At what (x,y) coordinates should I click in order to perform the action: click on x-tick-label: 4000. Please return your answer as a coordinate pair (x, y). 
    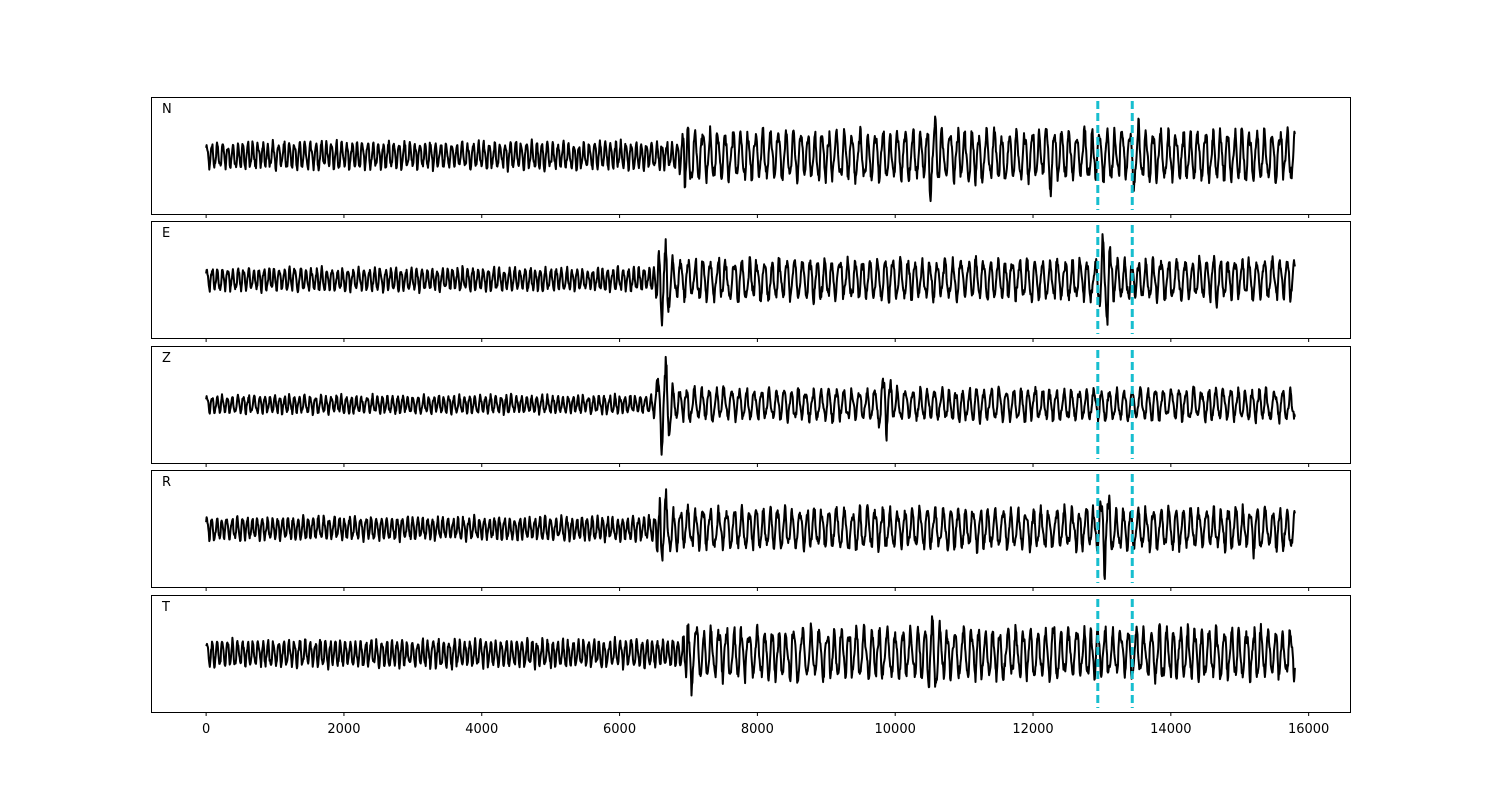
    Looking at the image, I should click on (481, 729).